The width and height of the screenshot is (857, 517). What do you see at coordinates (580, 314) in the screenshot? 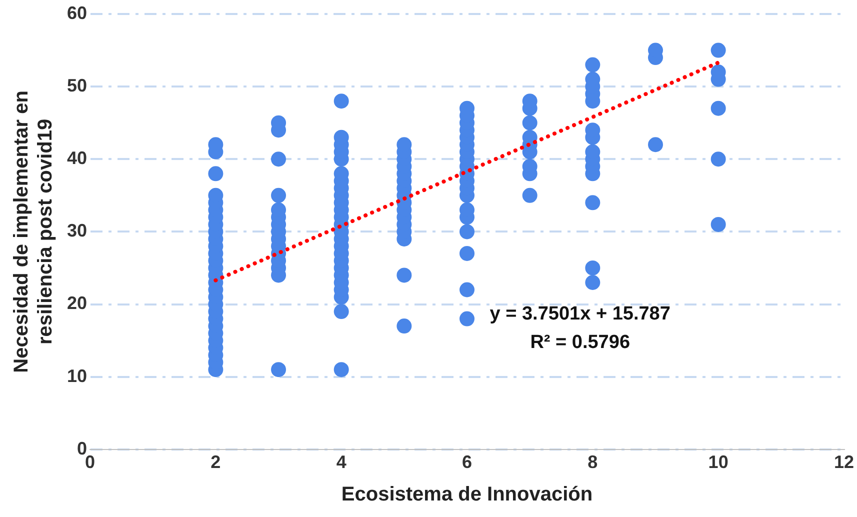
I see `annotation: y = 3.7501x + 15.787` at bounding box center [580, 314].